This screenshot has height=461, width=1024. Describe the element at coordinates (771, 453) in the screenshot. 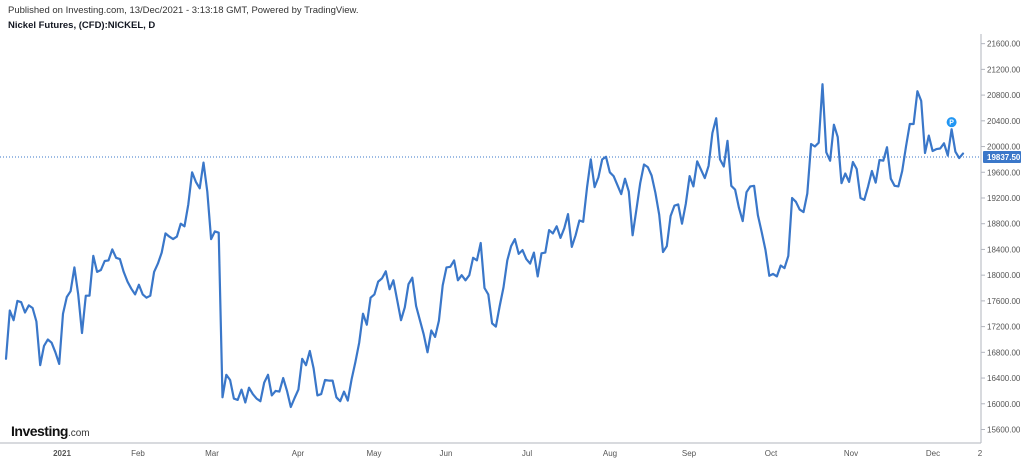

I see `time-tick-label: Oct` at that location.